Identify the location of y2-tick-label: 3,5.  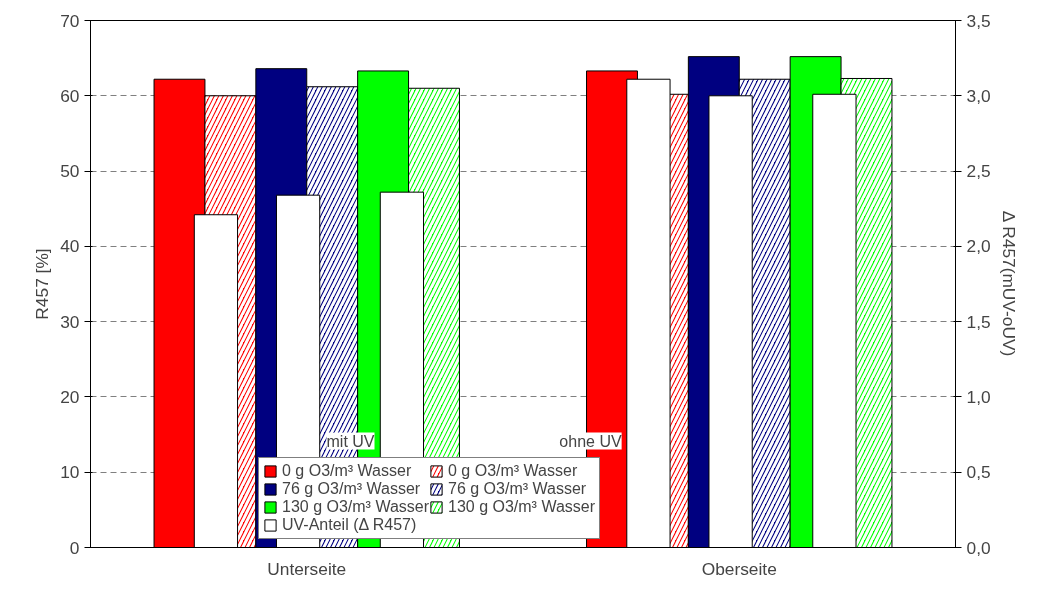
(978, 20).